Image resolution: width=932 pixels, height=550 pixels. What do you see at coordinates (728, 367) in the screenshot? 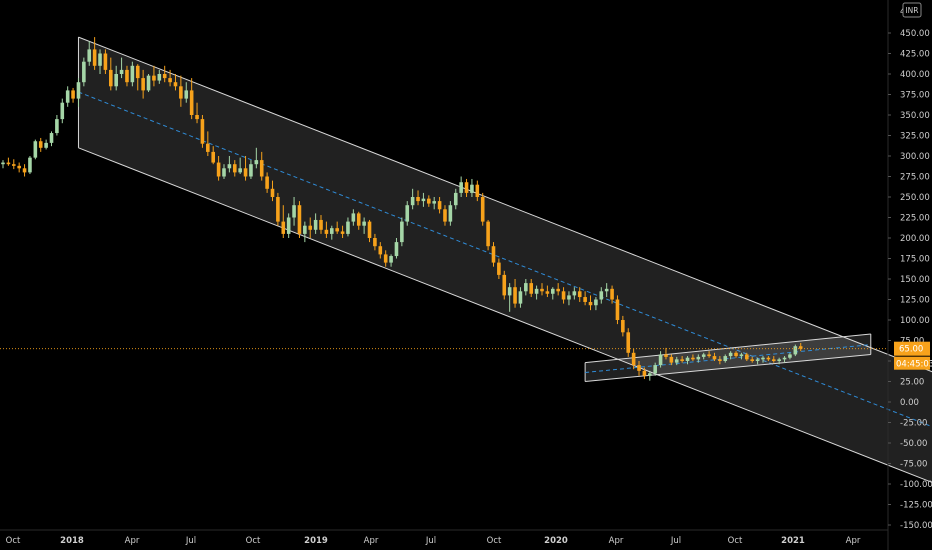
I see `ascending-channel-lower-line` at bounding box center [728, 367].